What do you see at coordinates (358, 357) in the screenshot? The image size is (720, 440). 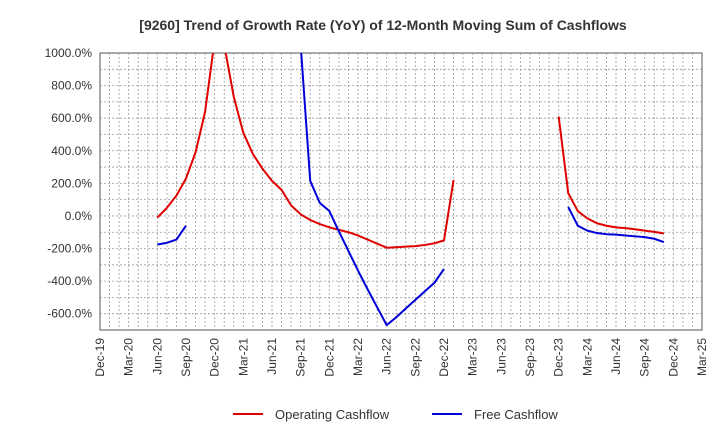 I see `x-tick-label: Mar-22` at bounding box center [358, 357].